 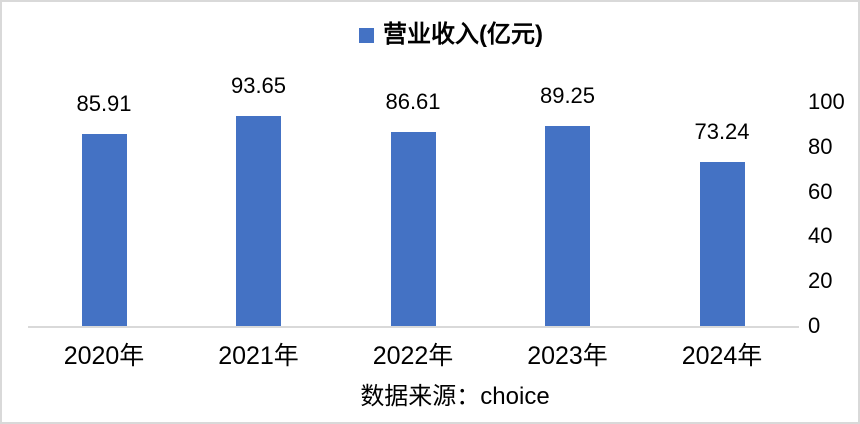 I want to click on y-axis-tick-label: 0, so click(x=814, y=325).